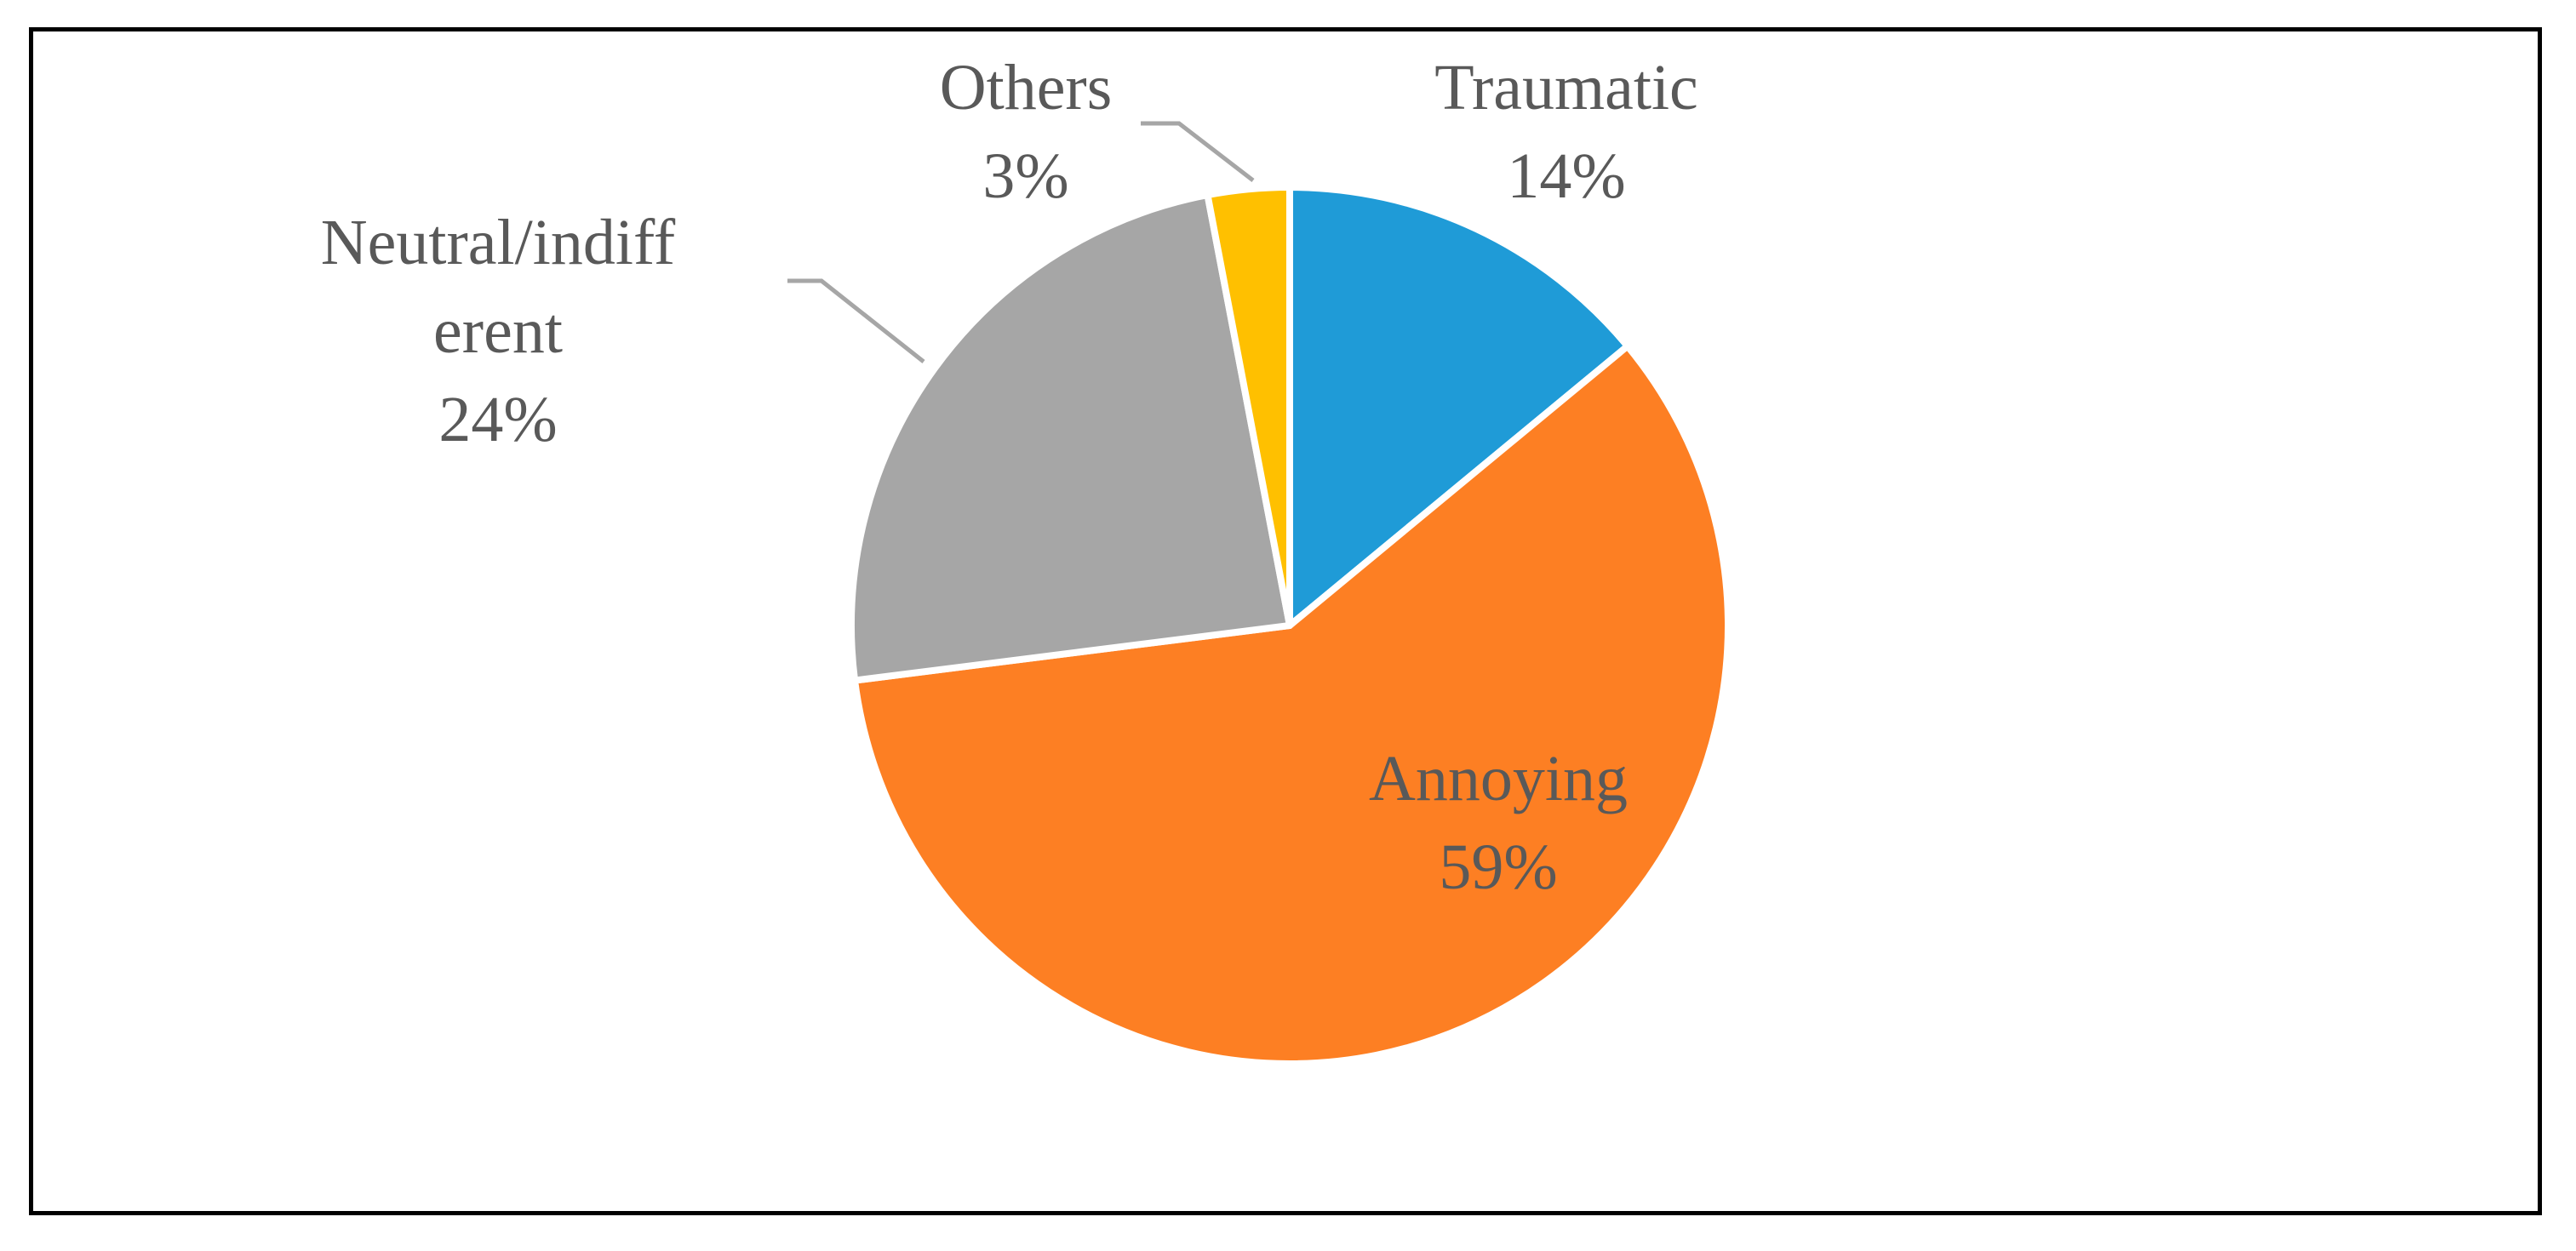 The image size is (2576, 1251). What do you see at coordinates (1566, 132) in the screenshot?
I see `data-label-traumatic: Traumatic 14%` at bounding box center [1566, 132].